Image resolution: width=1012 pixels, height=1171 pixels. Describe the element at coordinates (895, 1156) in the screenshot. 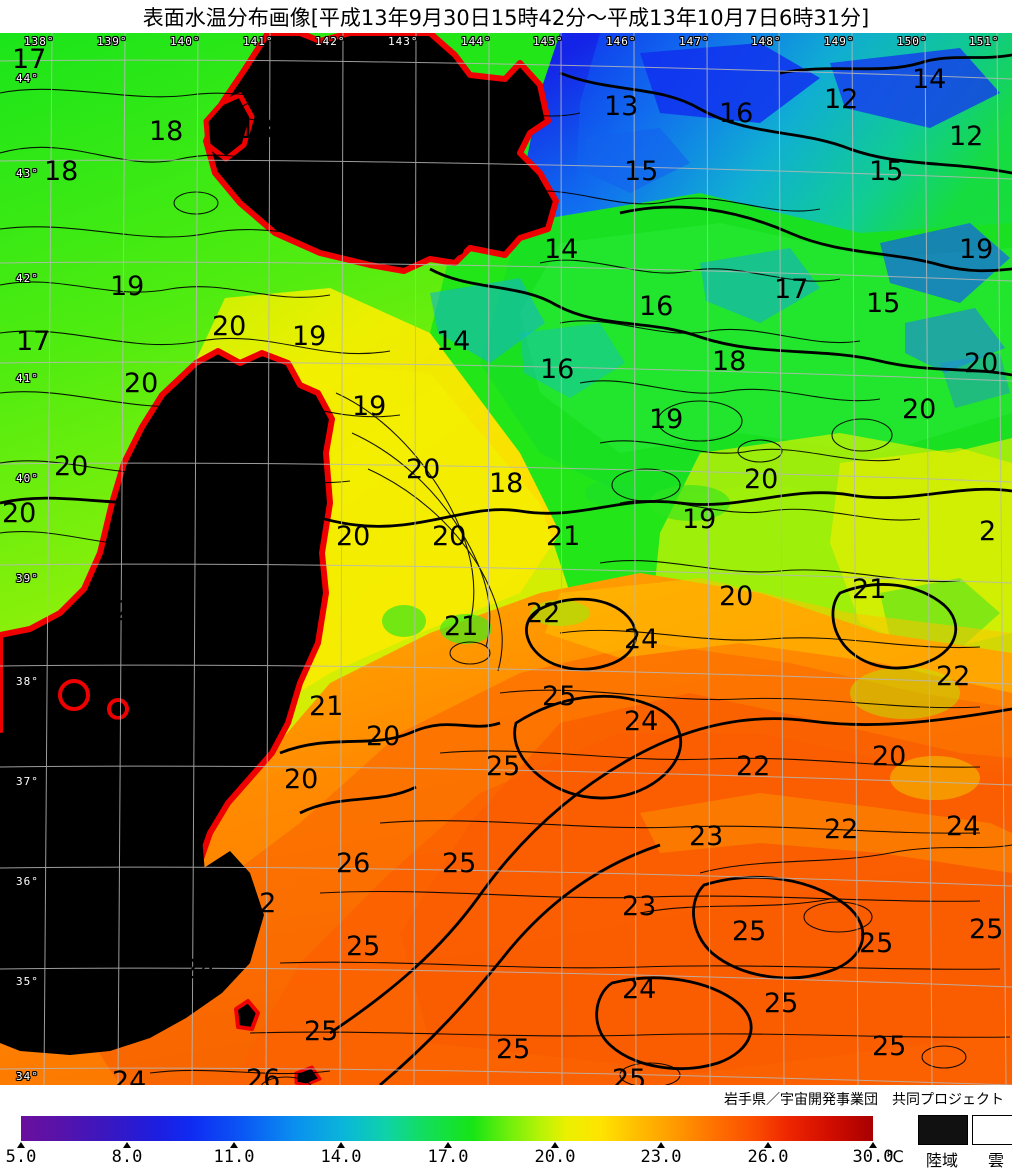

I see `unit-label: ℃` at that location.